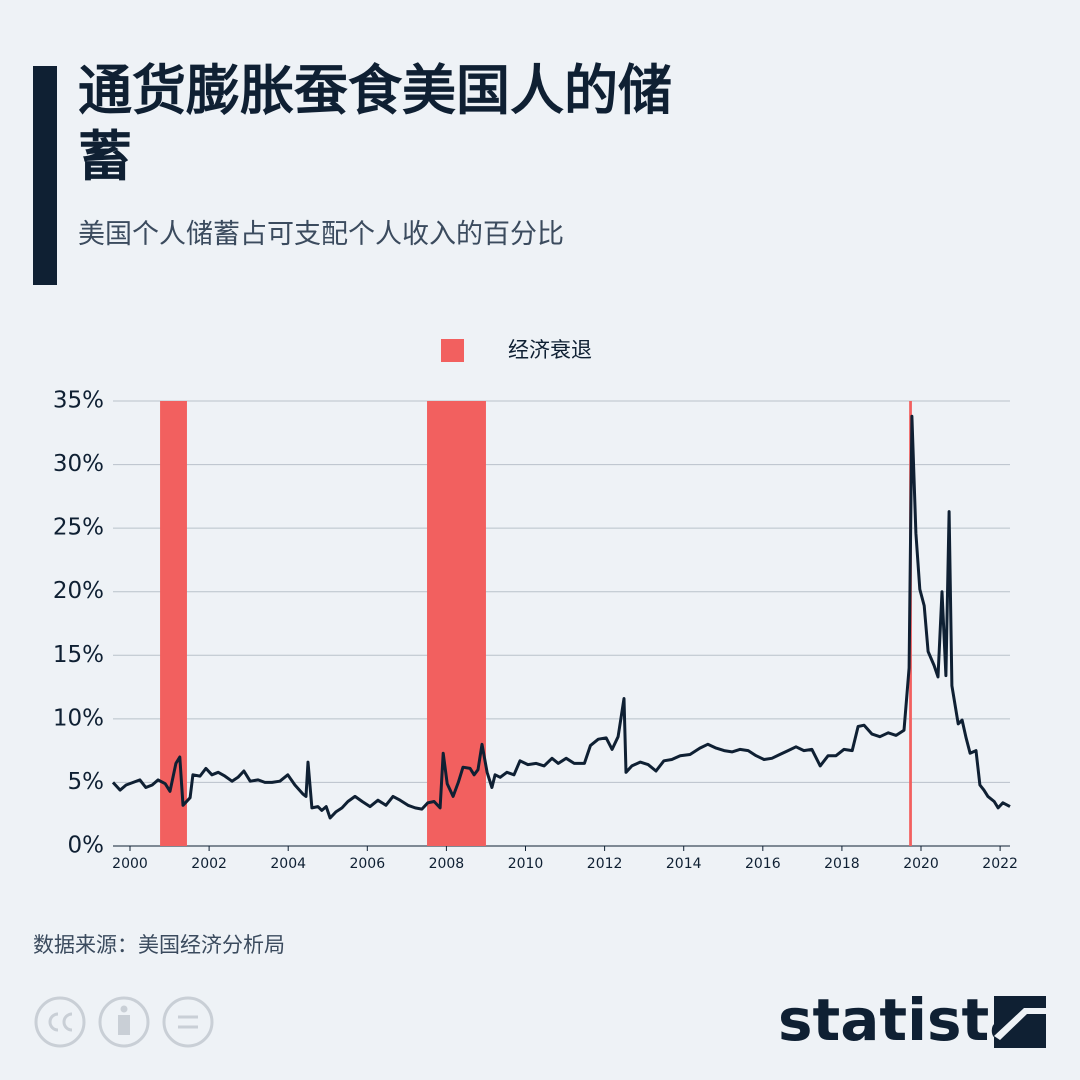 The image size is (1080, 1080). What do you see at coordinates (903, 1020) in the screenshot?
I see `logo: statista` at bounding box center [903, 1020].